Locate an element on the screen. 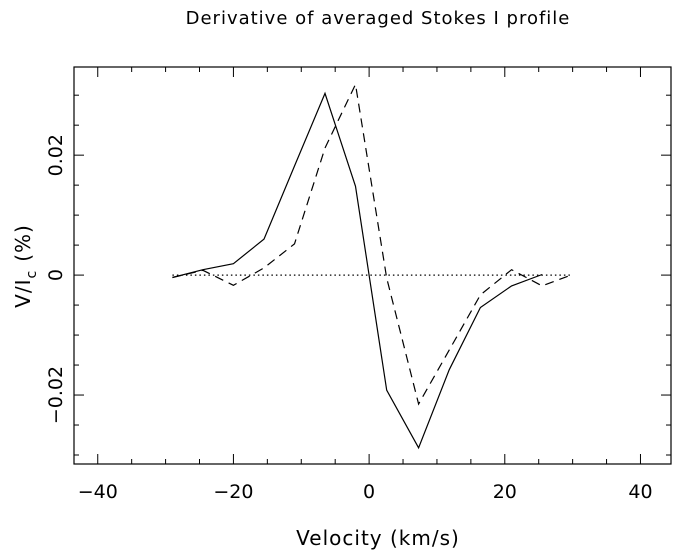 This screenshot has width=684, height=550. x-tick-label: 20 is located at coordinates (505, 492).